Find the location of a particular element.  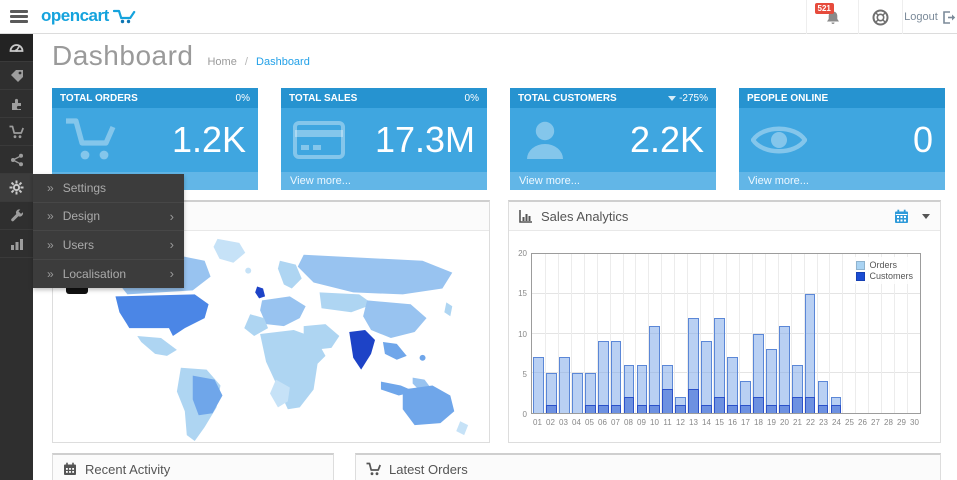

x-tick-label: 15 is located at coordinates (719, 422).